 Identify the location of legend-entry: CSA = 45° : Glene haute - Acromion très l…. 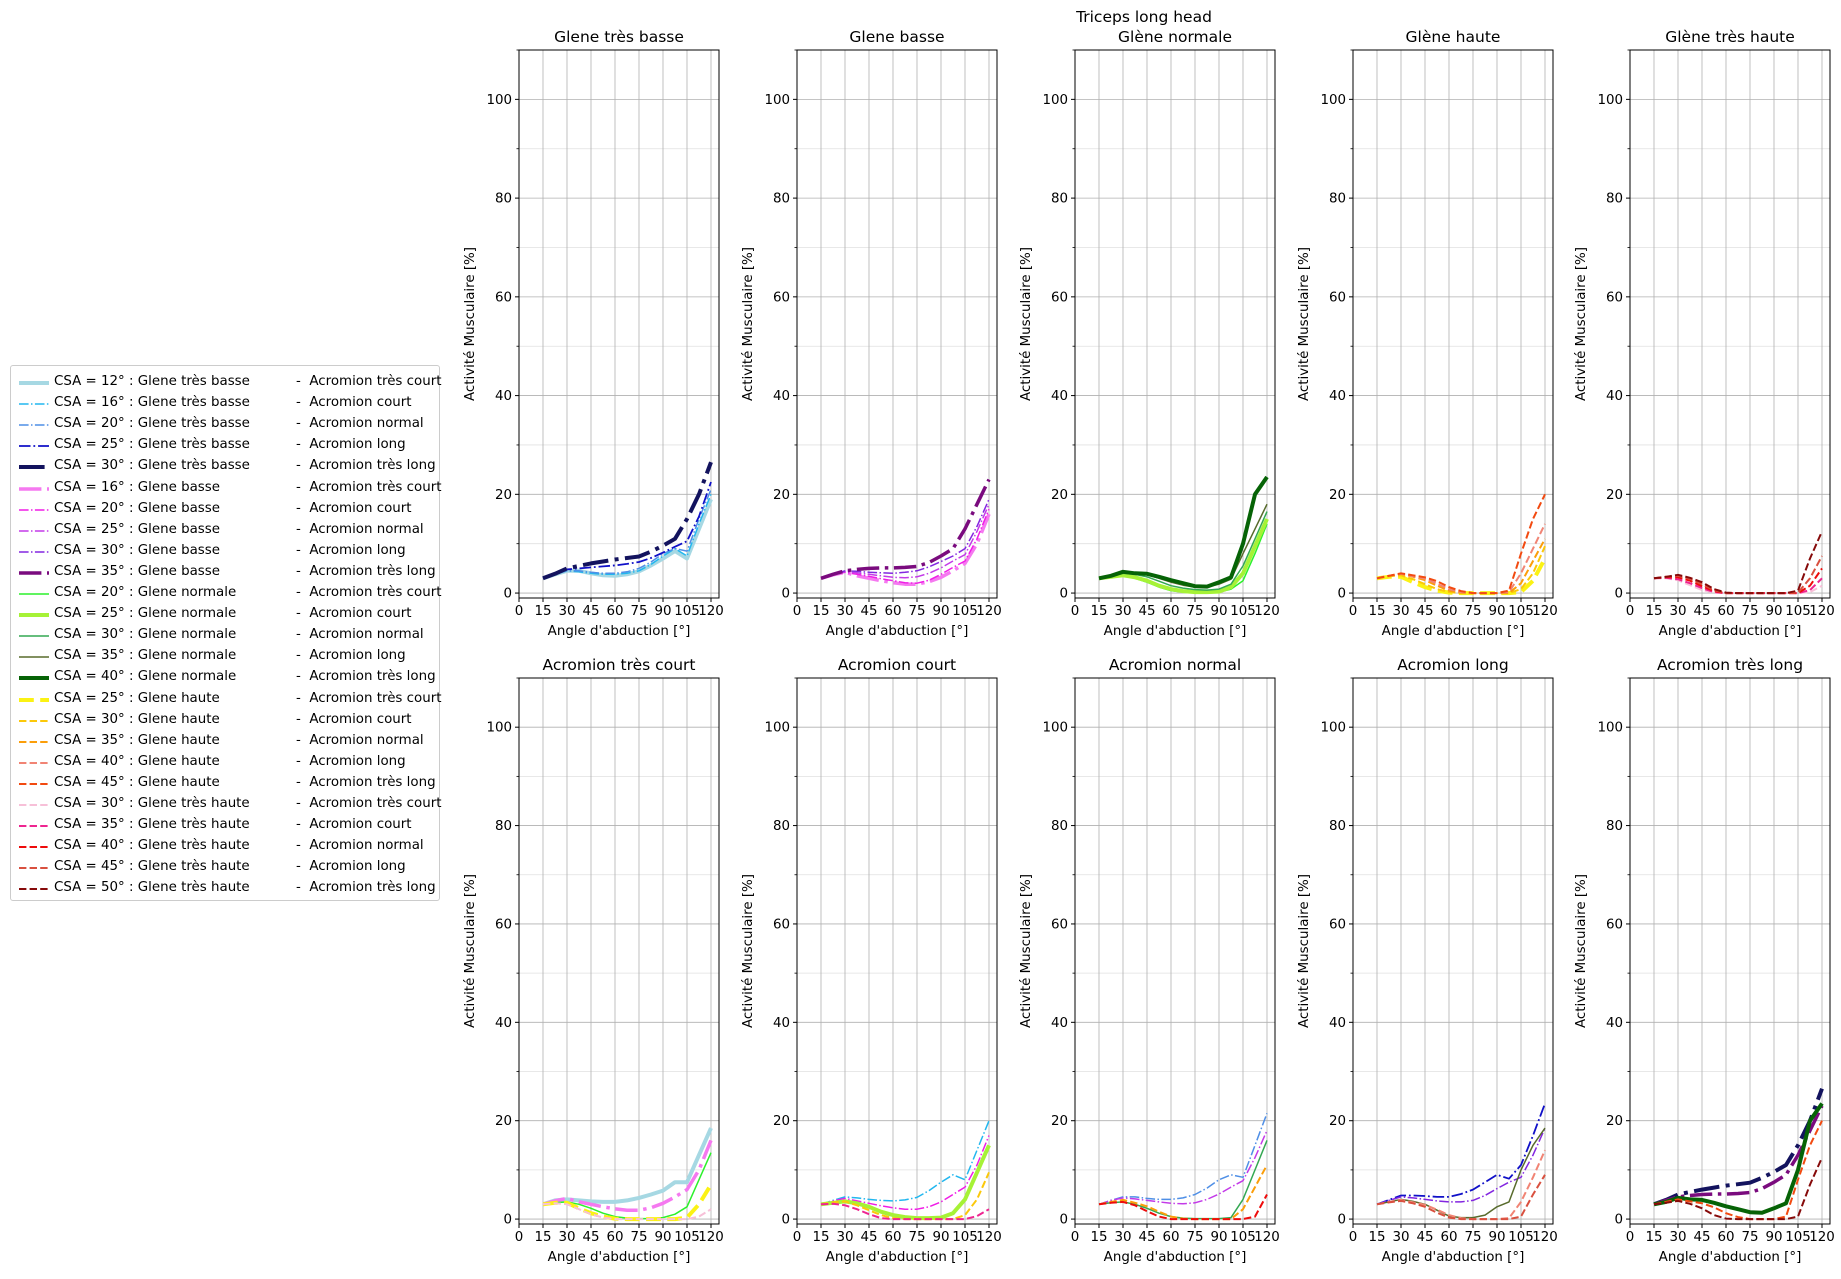
(225, 783).